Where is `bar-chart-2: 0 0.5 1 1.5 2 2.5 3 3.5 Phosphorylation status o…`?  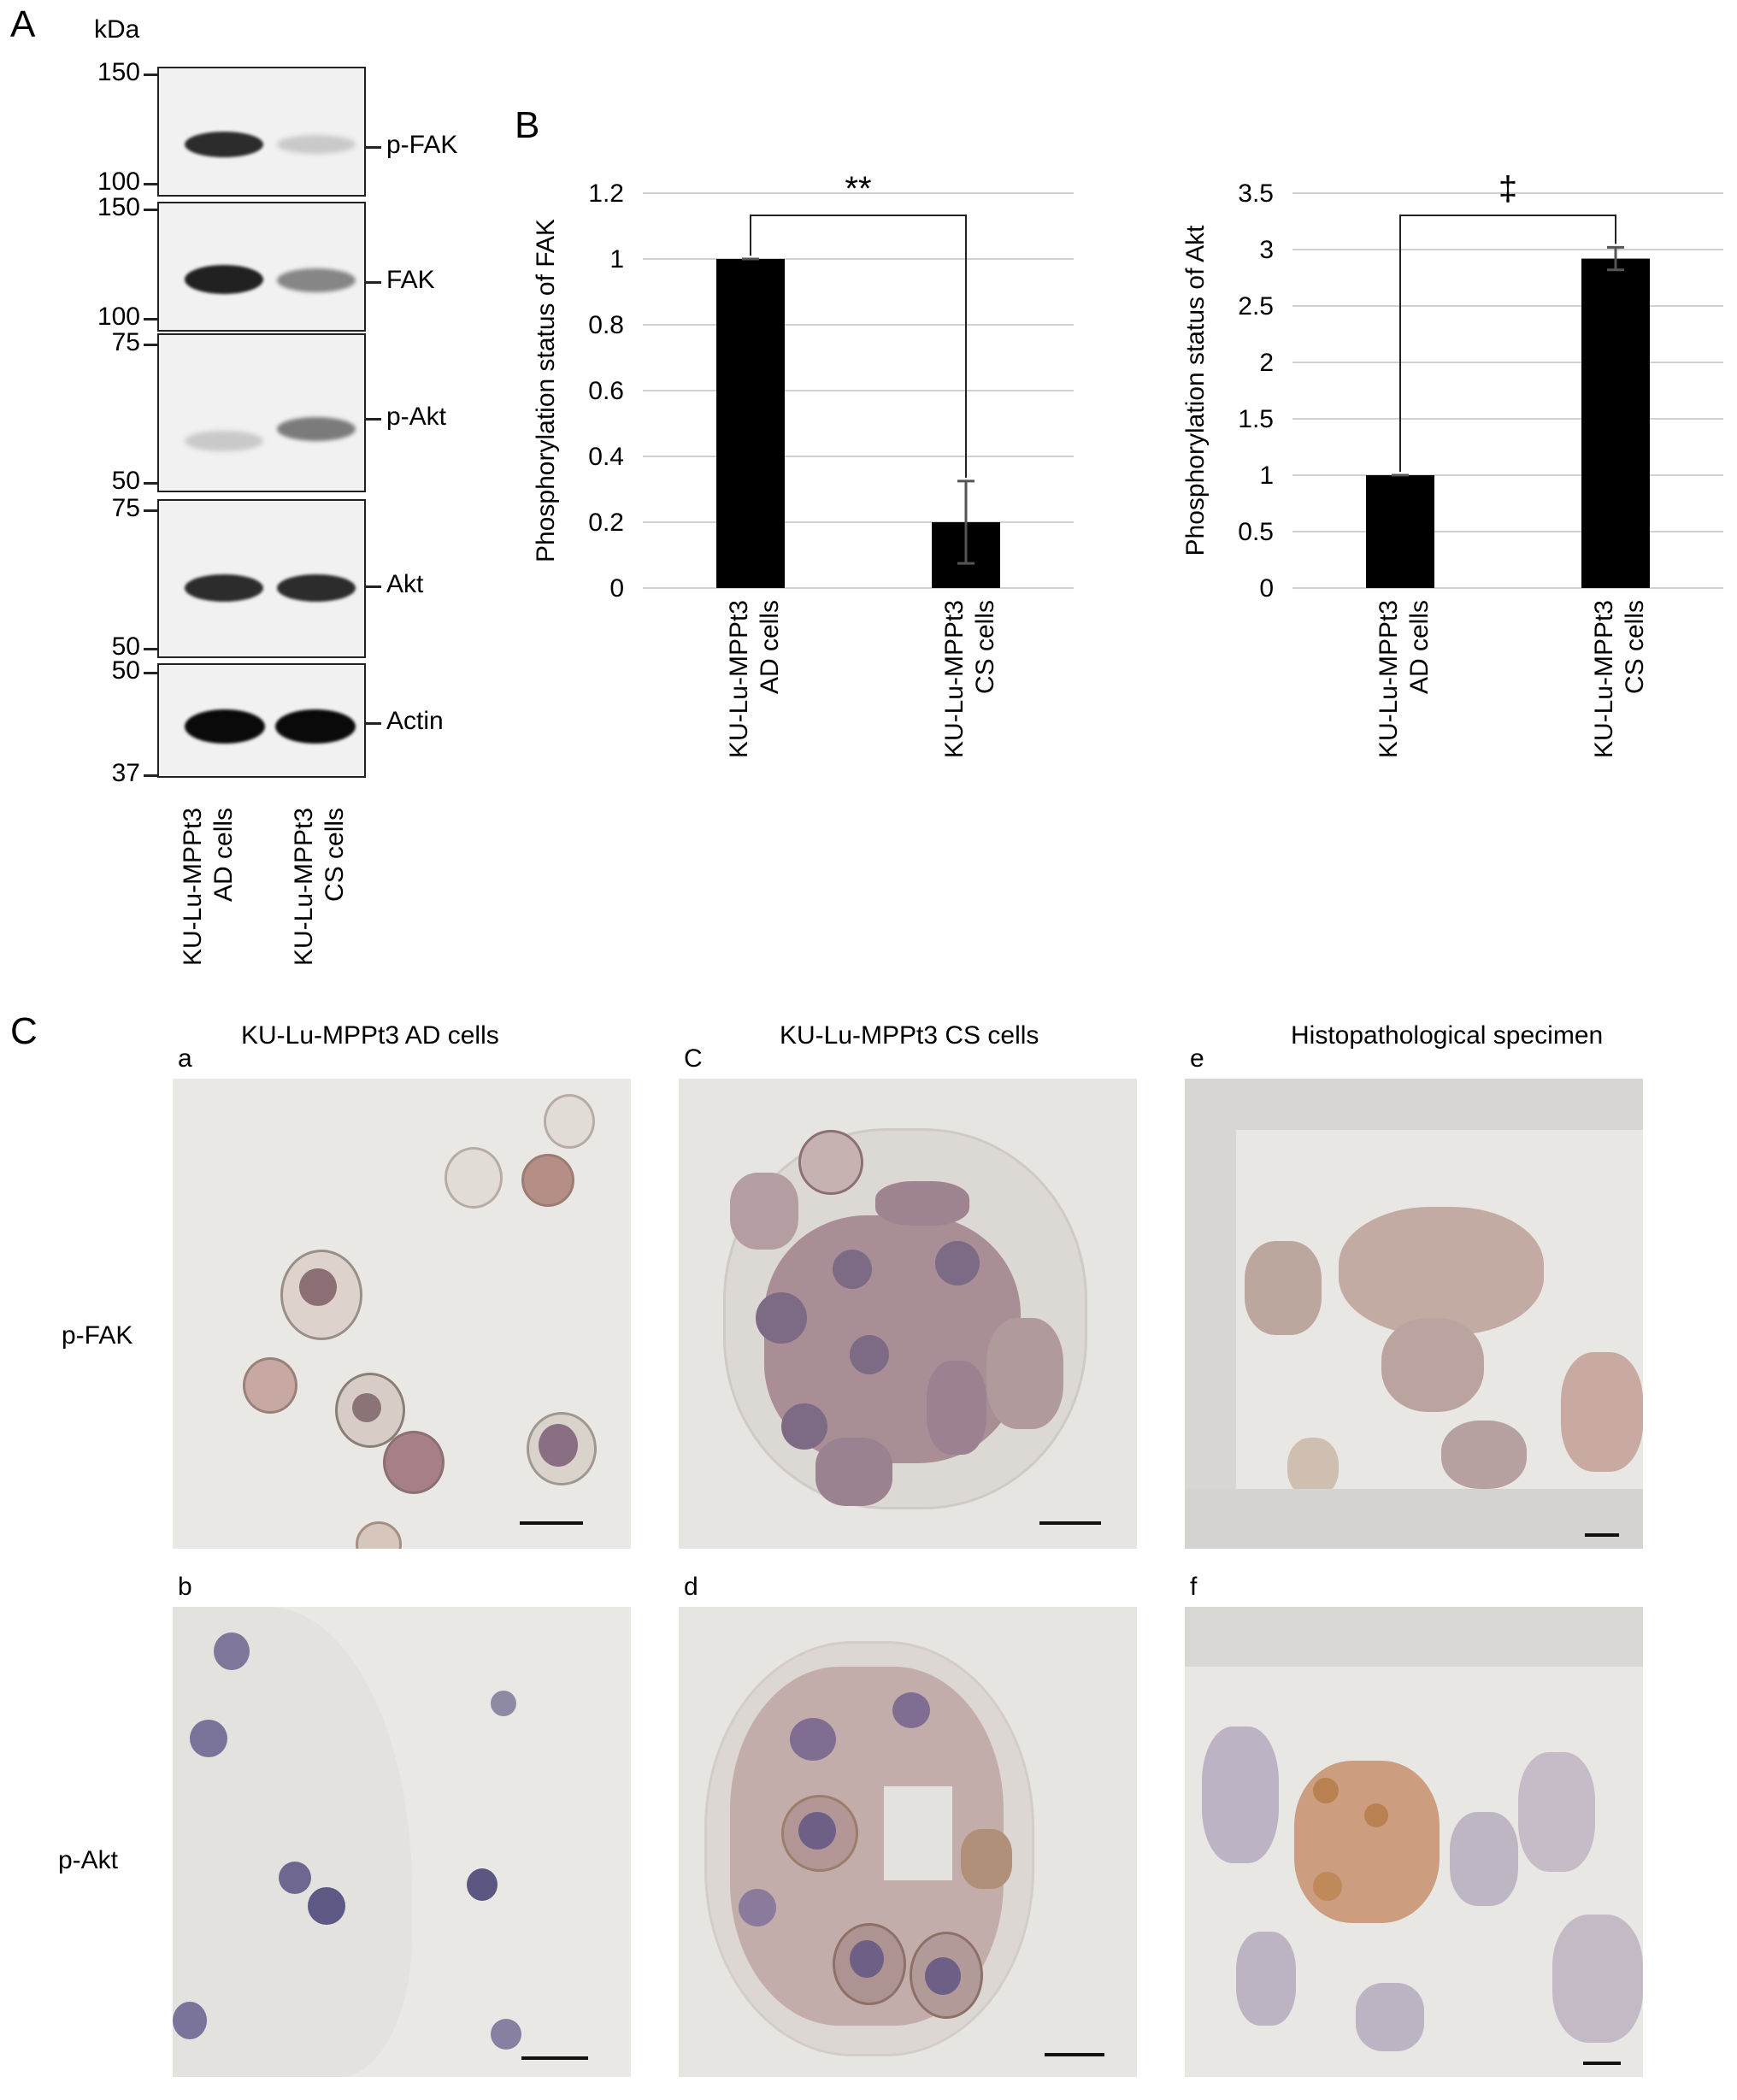
bar-chart-2: 0 0.5 1 1.5 2 2.5 3 3.5 Phosphorylation status o… is located at coordinates (1452, 464).